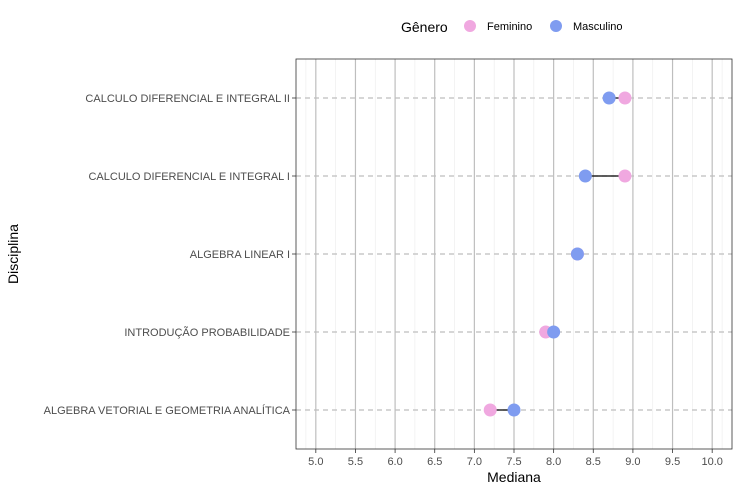 This screenshot has width=740, height=493. I want to click on x-tick-label: 5.5, so click(355, 462).